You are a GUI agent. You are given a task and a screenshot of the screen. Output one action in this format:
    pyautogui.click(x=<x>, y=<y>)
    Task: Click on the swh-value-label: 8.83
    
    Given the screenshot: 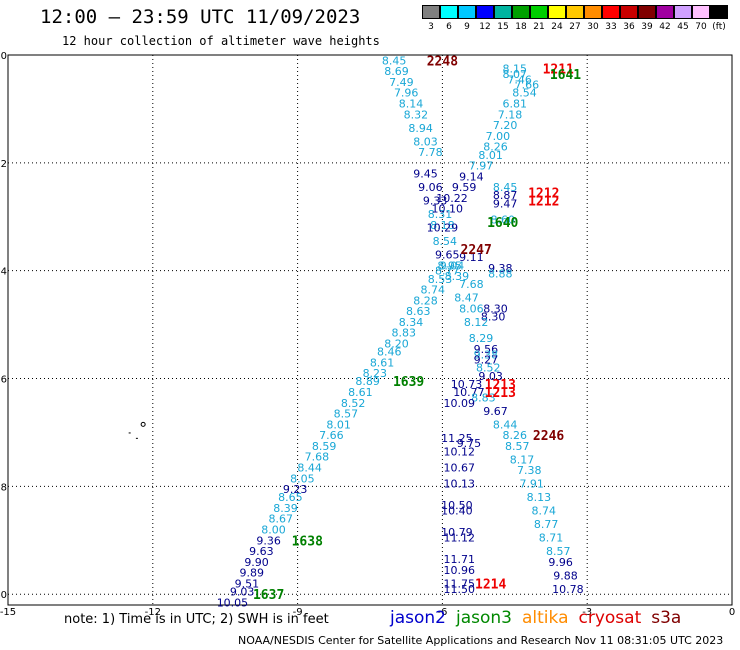 What is the action you would take?
    pyautogui.click(x=404, y=333)
    